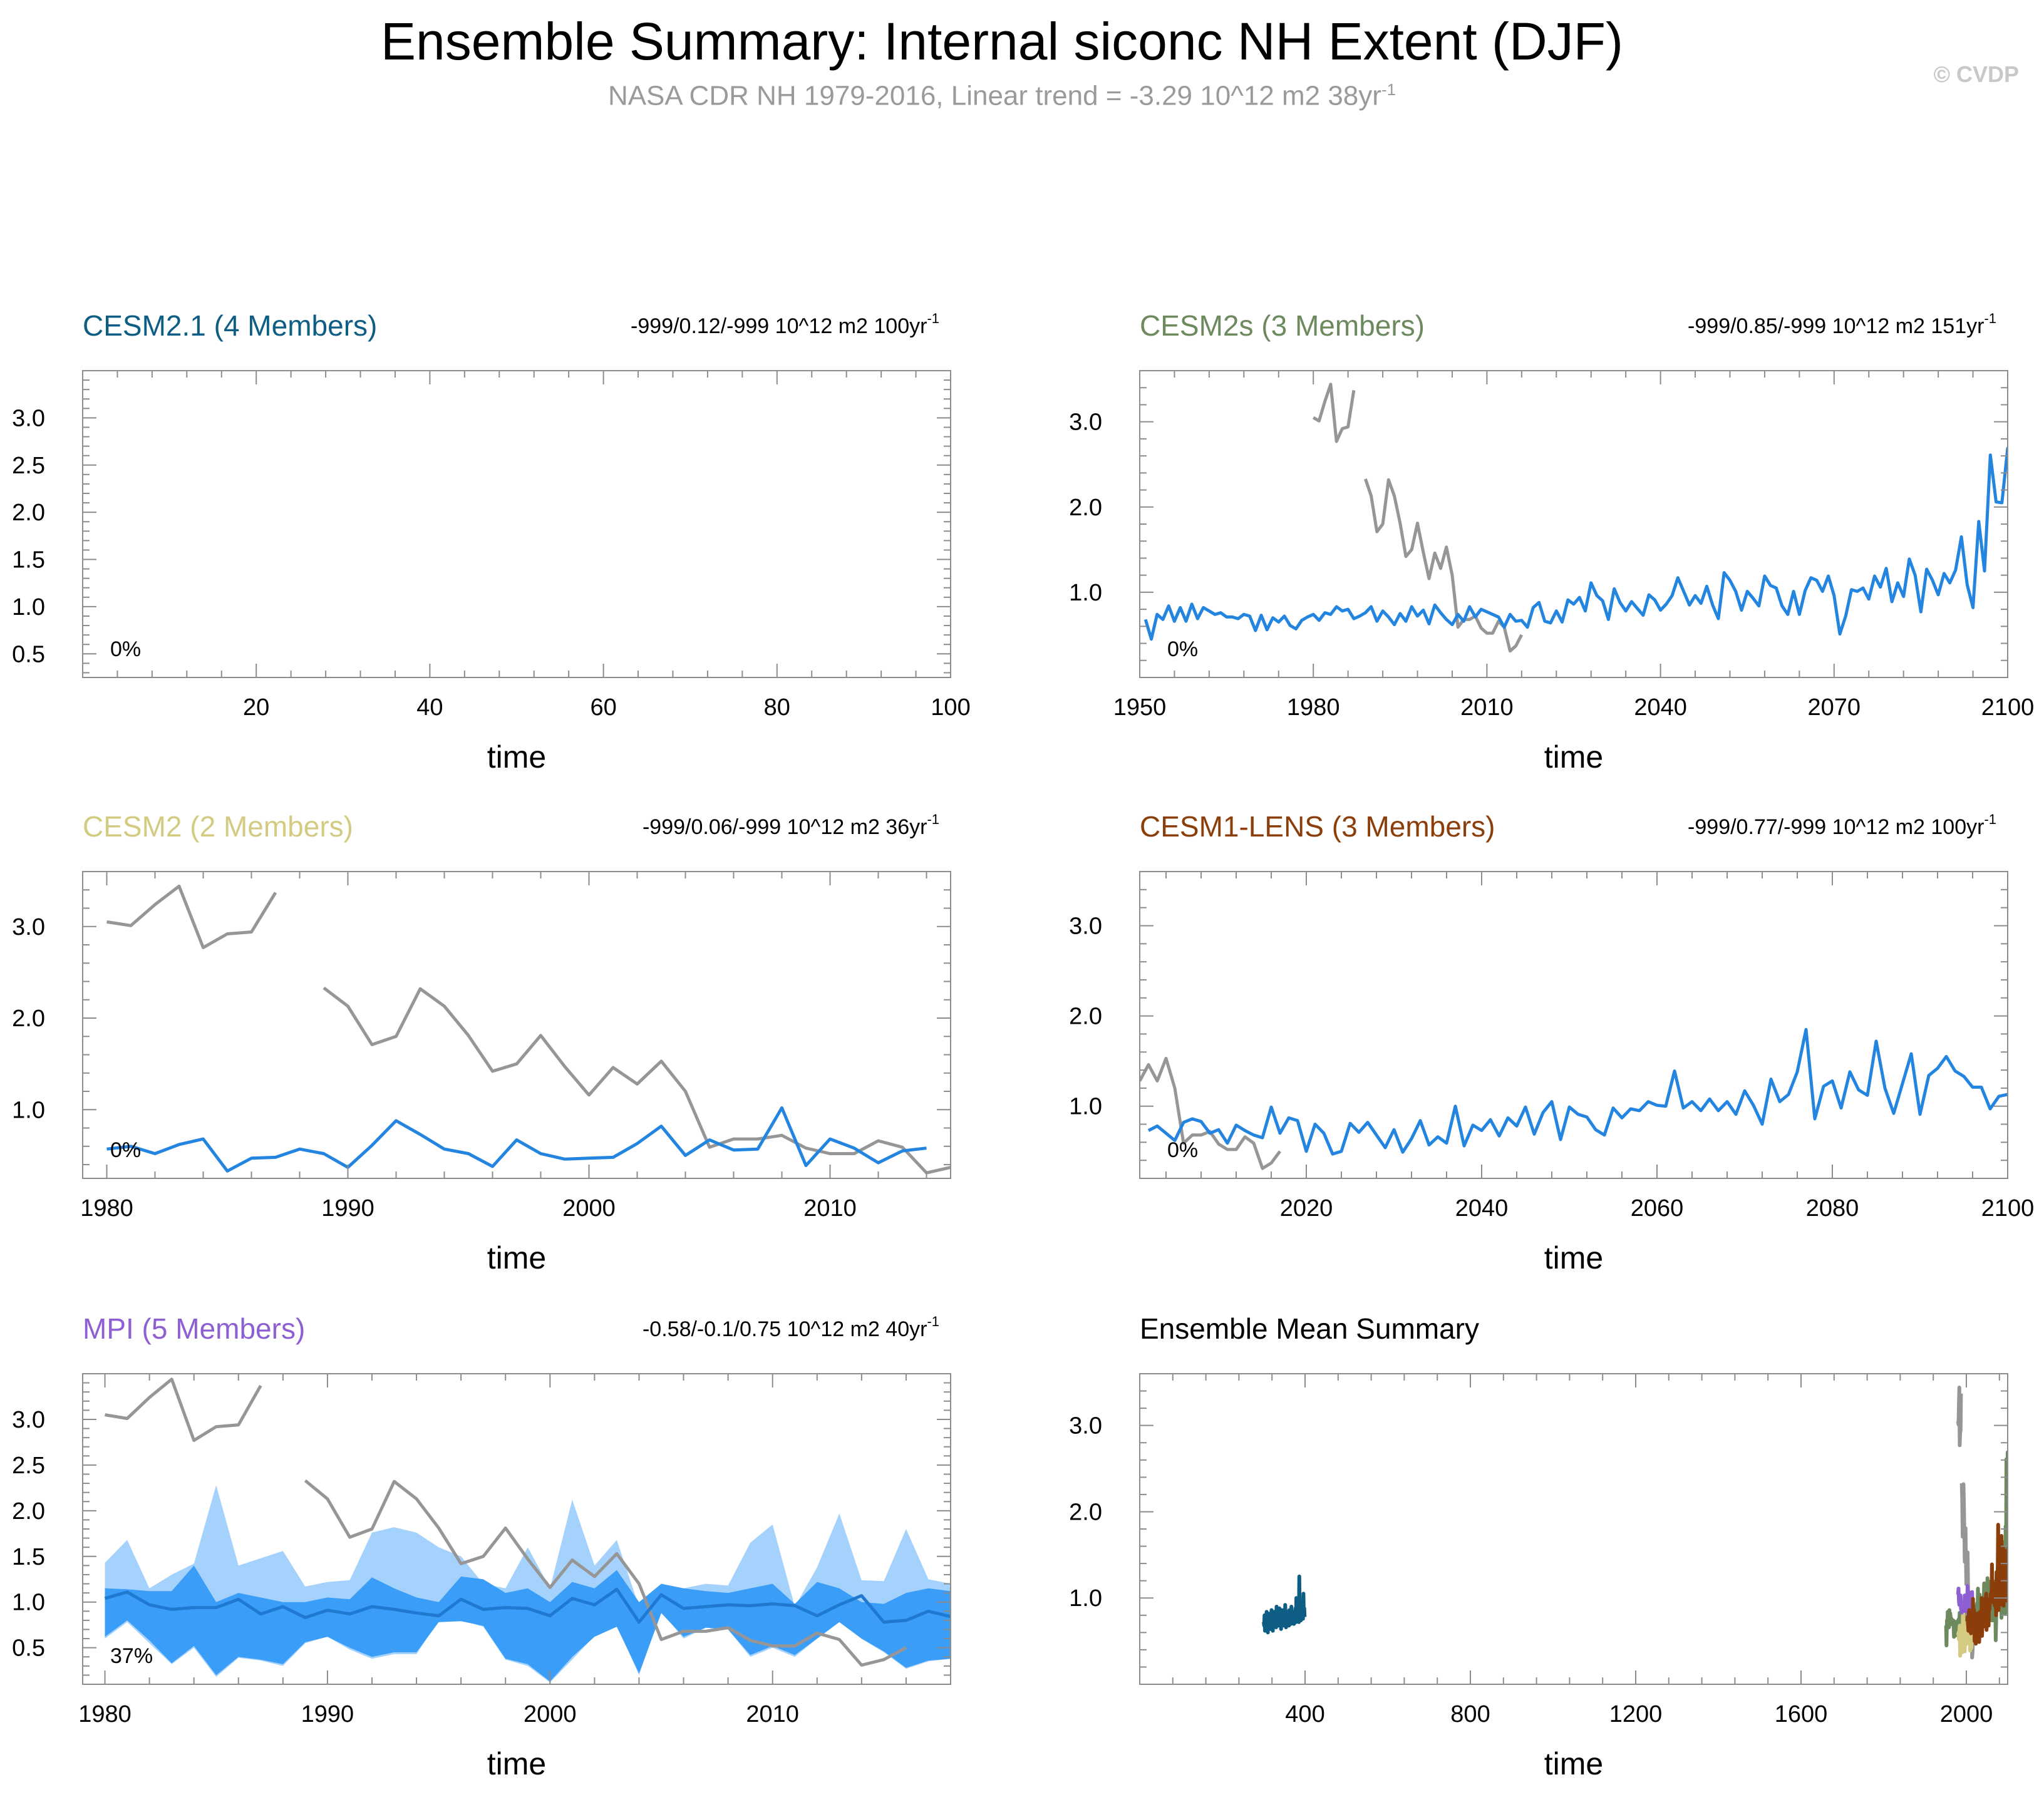  Describe the element at coordinates (230, 325) in the screenshot. I see `panel-title: CESM2.1 (4 Members)` at that location.